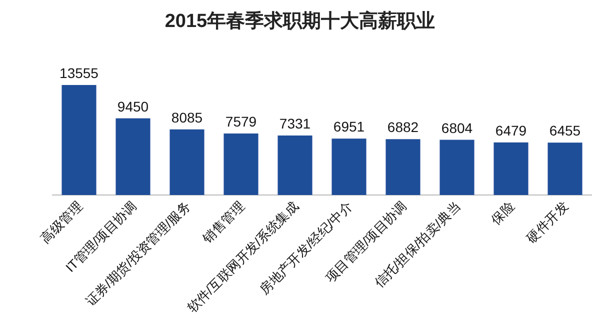  What do you see at coordinates (457, 128) in the screenshot?
I see `data-label: 6804` at bounding box center [457, 128].